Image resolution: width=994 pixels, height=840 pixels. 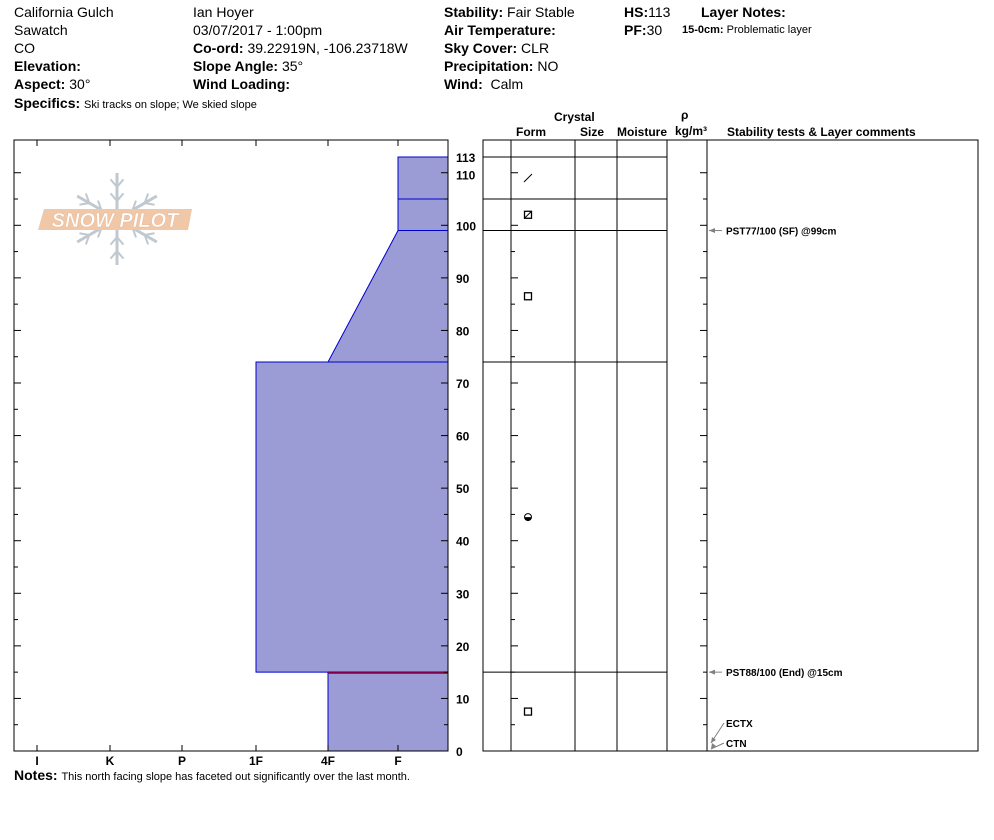 What do you see at coordinates (635, 30) in the screenshot?
I see `pf-label: PF:` at bounding box center [635, 30].